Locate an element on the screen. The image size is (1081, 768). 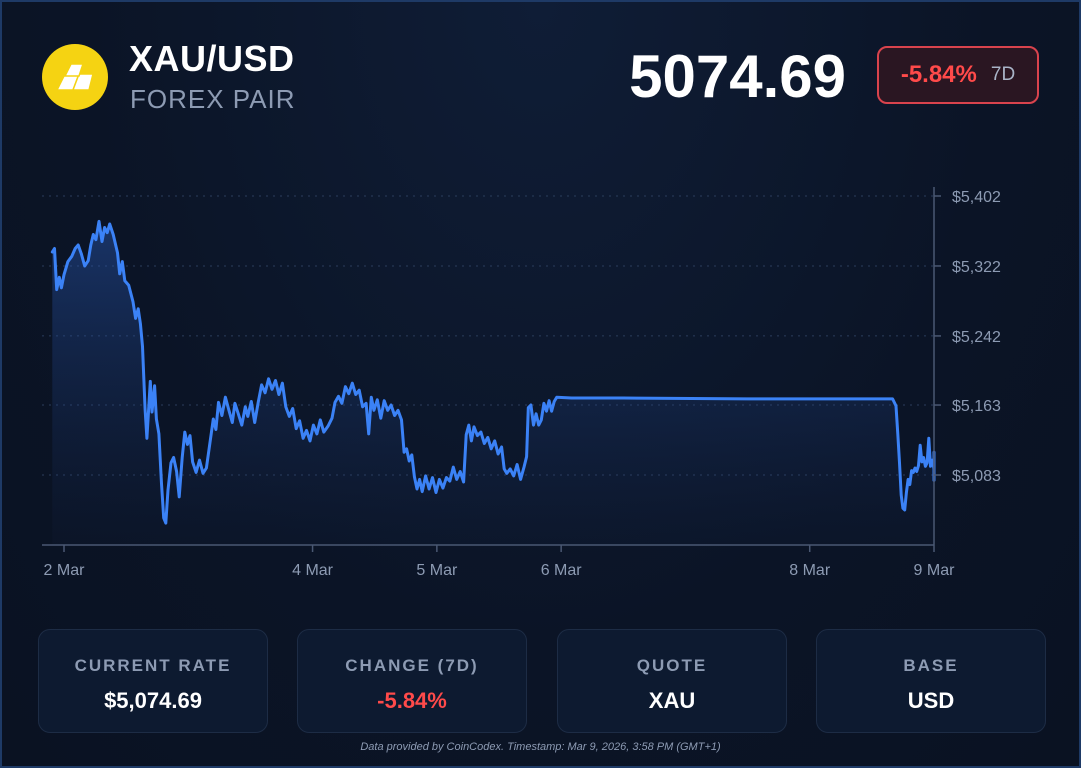
card-current-rate: CURRENT RATE $5,074.69 is located at coordinates (153, 681).